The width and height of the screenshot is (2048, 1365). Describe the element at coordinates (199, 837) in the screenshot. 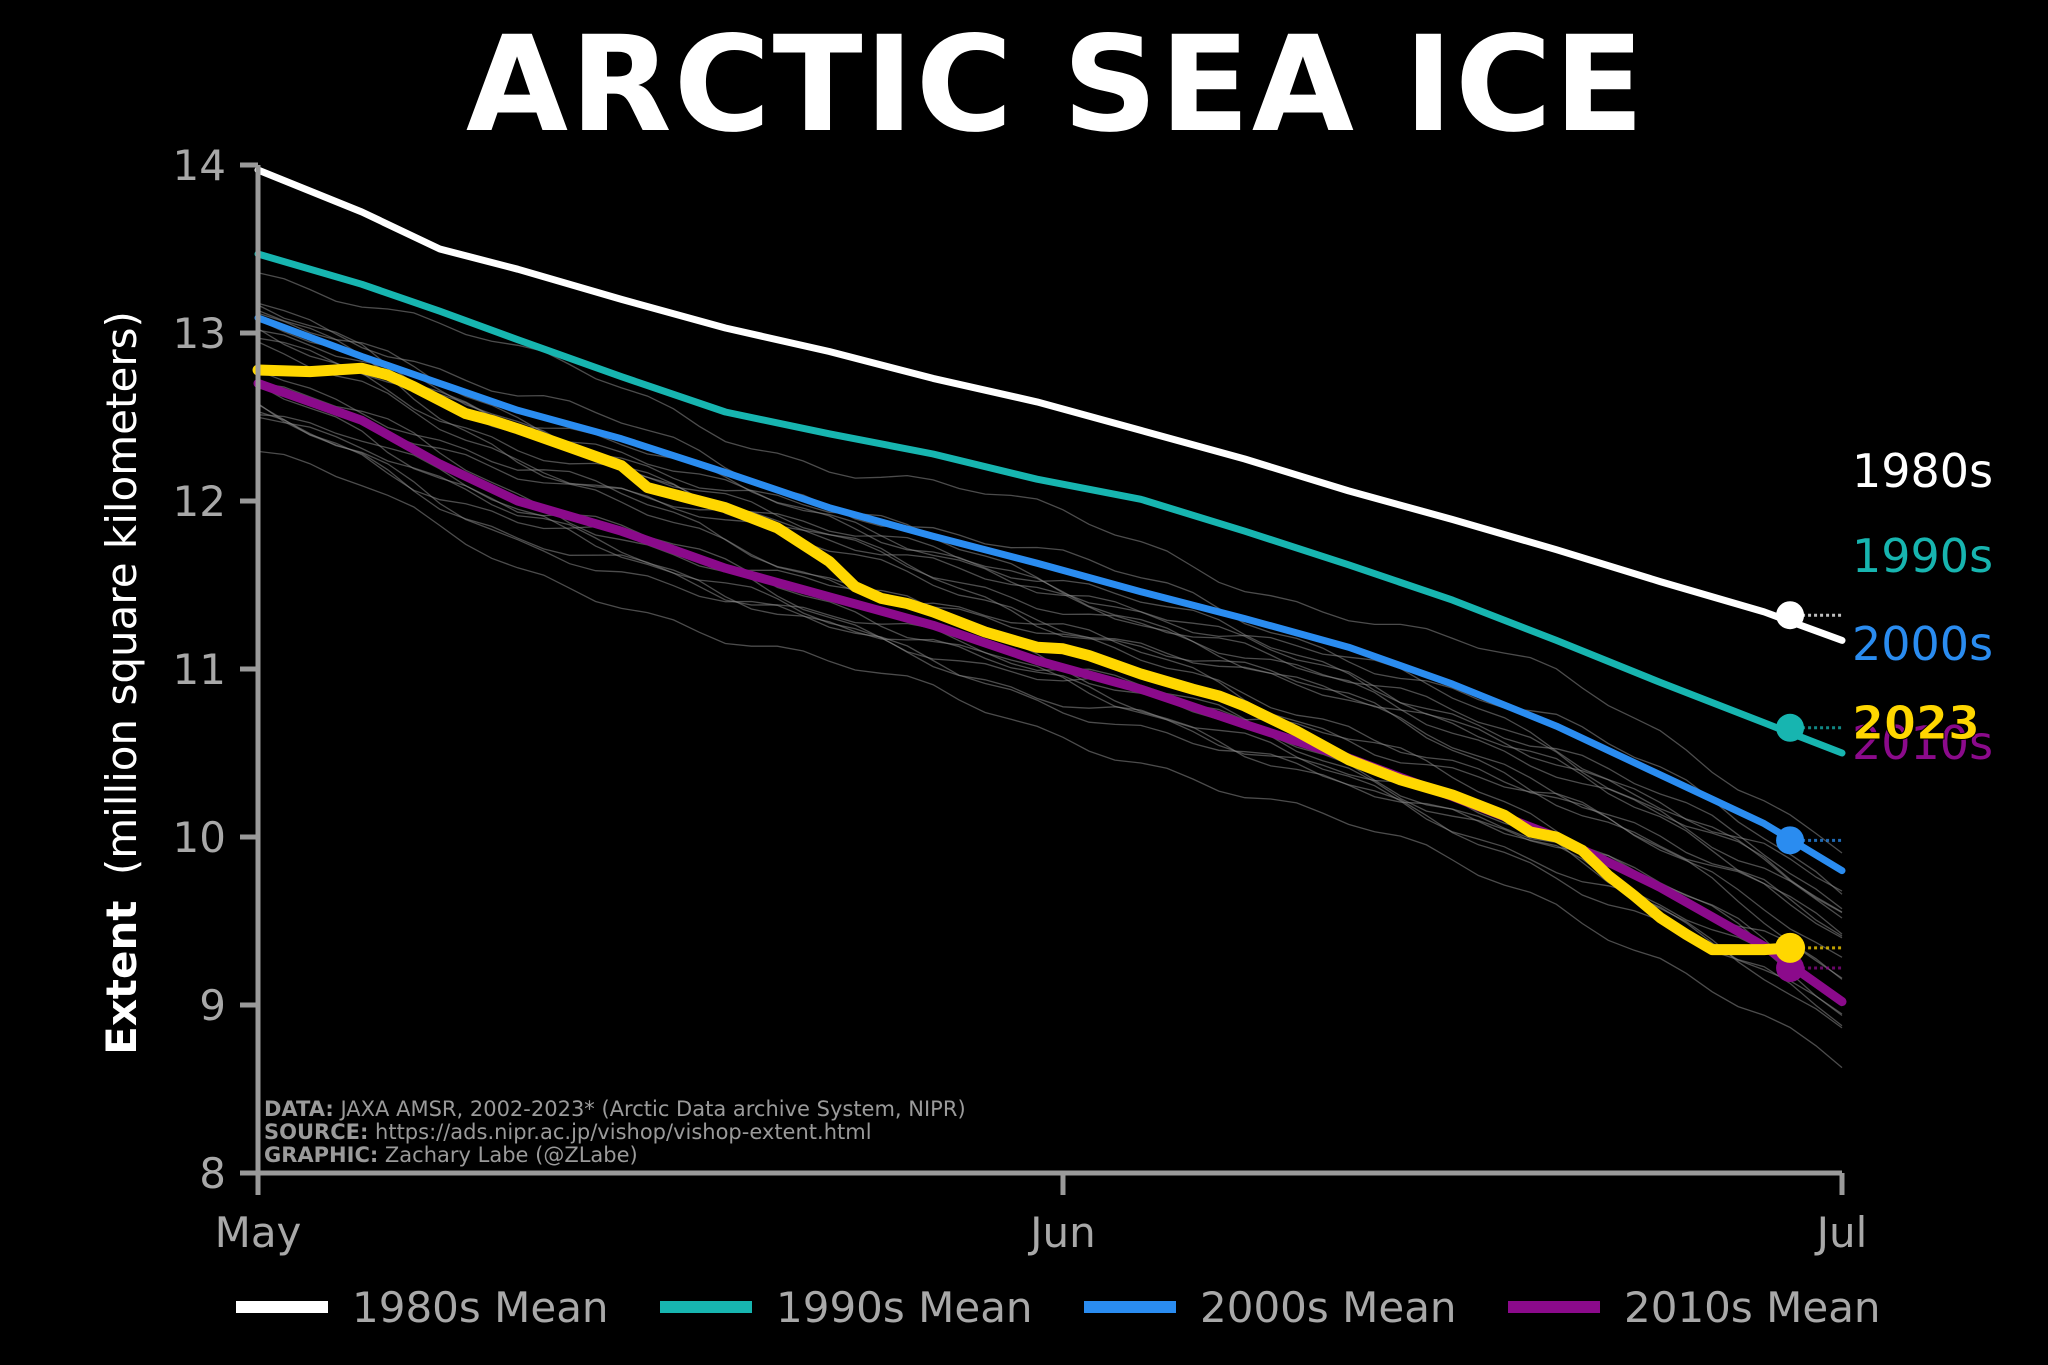

I see `y-tick-label: 10` at that location.